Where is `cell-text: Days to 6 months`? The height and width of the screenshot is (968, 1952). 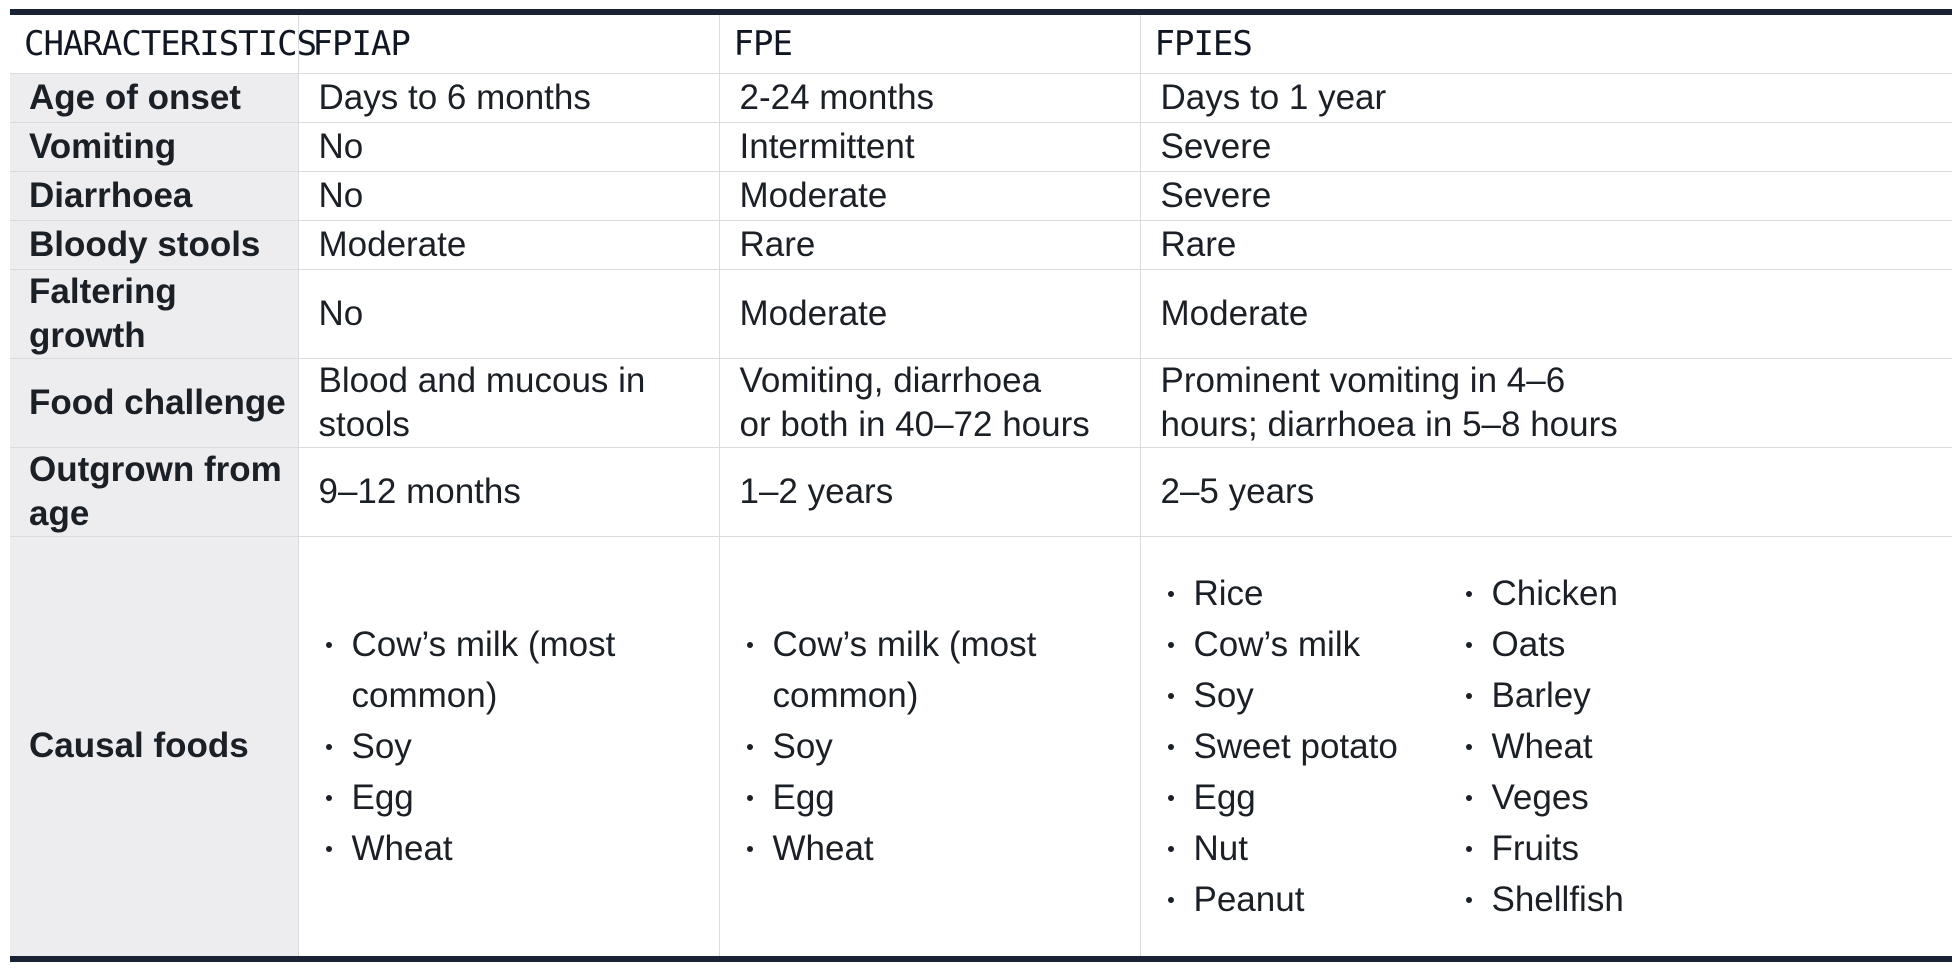
cell-text: Days to 6 months is located at coordinates (454, 97).